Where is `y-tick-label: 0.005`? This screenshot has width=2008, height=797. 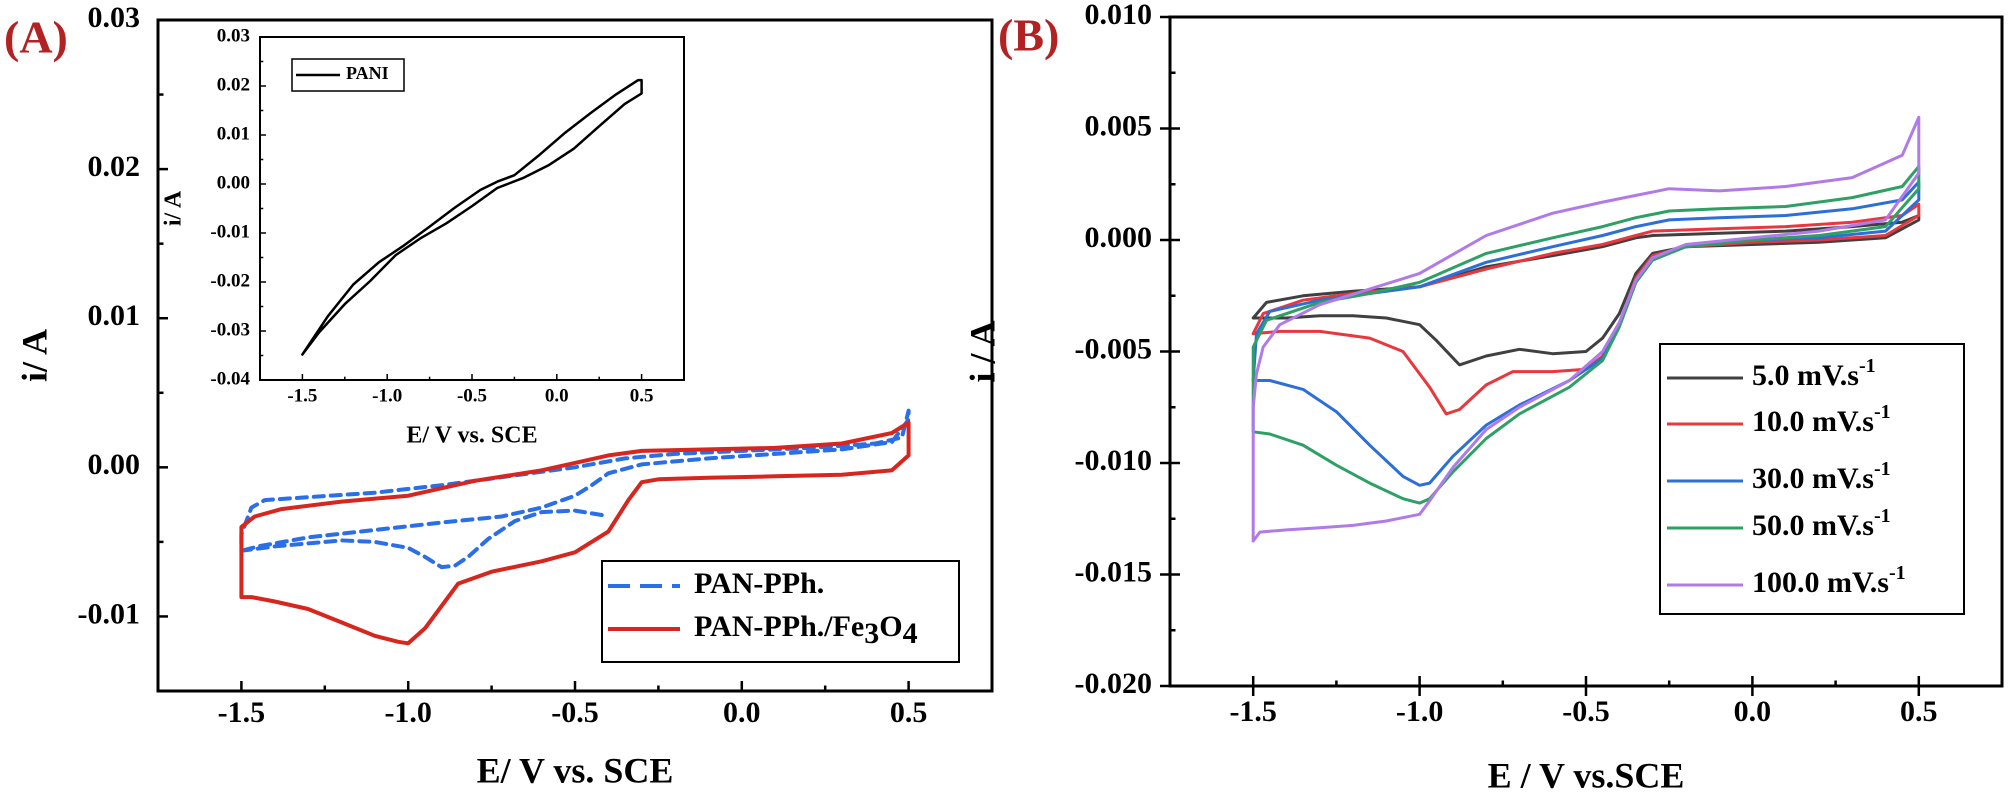
y-tick-label: 0.005 is located at coordinates (1119, 125).